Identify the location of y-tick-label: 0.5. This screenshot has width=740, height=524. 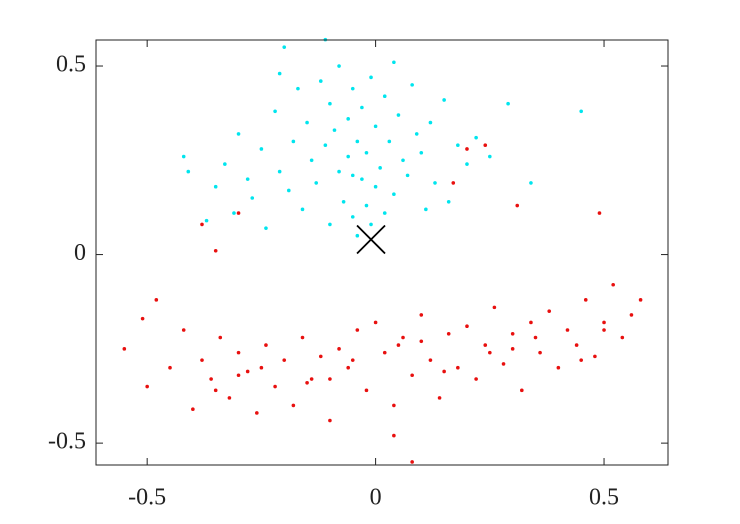
(71, 65).